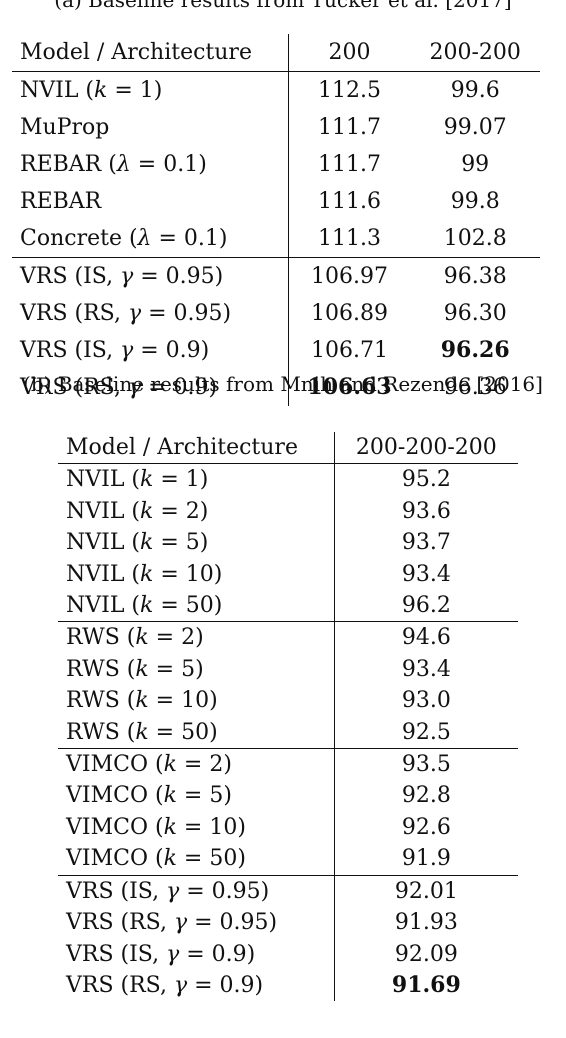 The height and width of the screenshot is (1038, 566). I want to click on table-row: MuProp 111.7 99.07, so click(276, 127).